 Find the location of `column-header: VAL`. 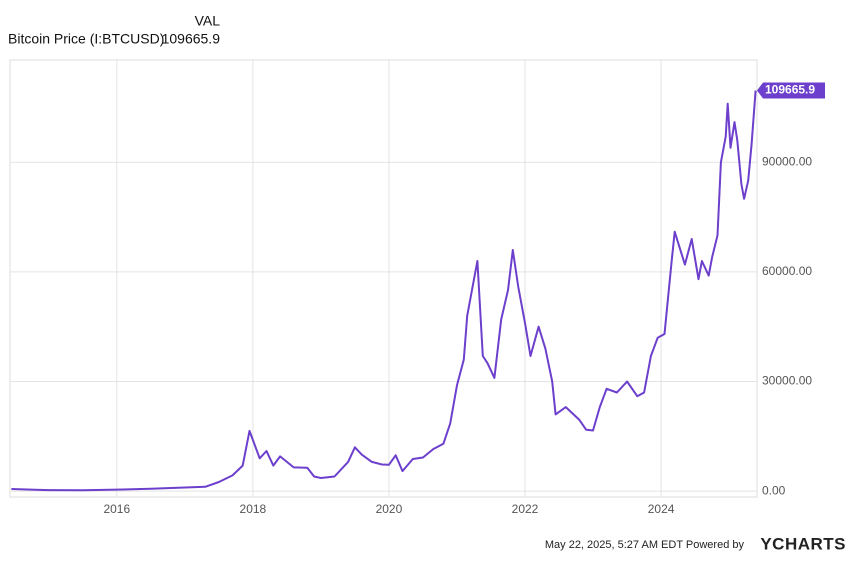

column-header: VAL is located at coordinates (208, 21).